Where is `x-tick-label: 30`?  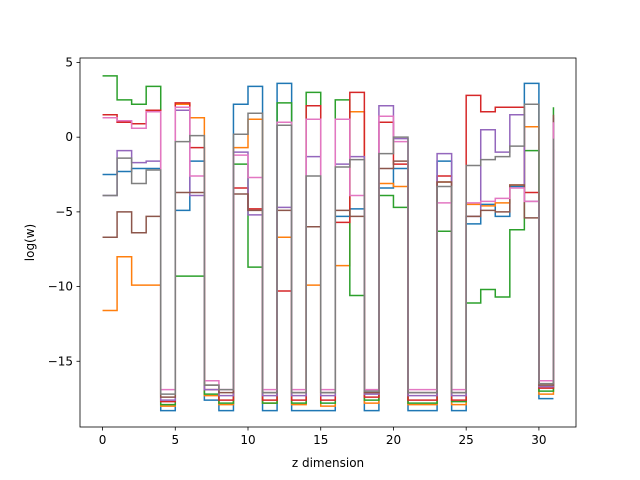 x-tick-label: 30 is located at coordinates (538, 440).